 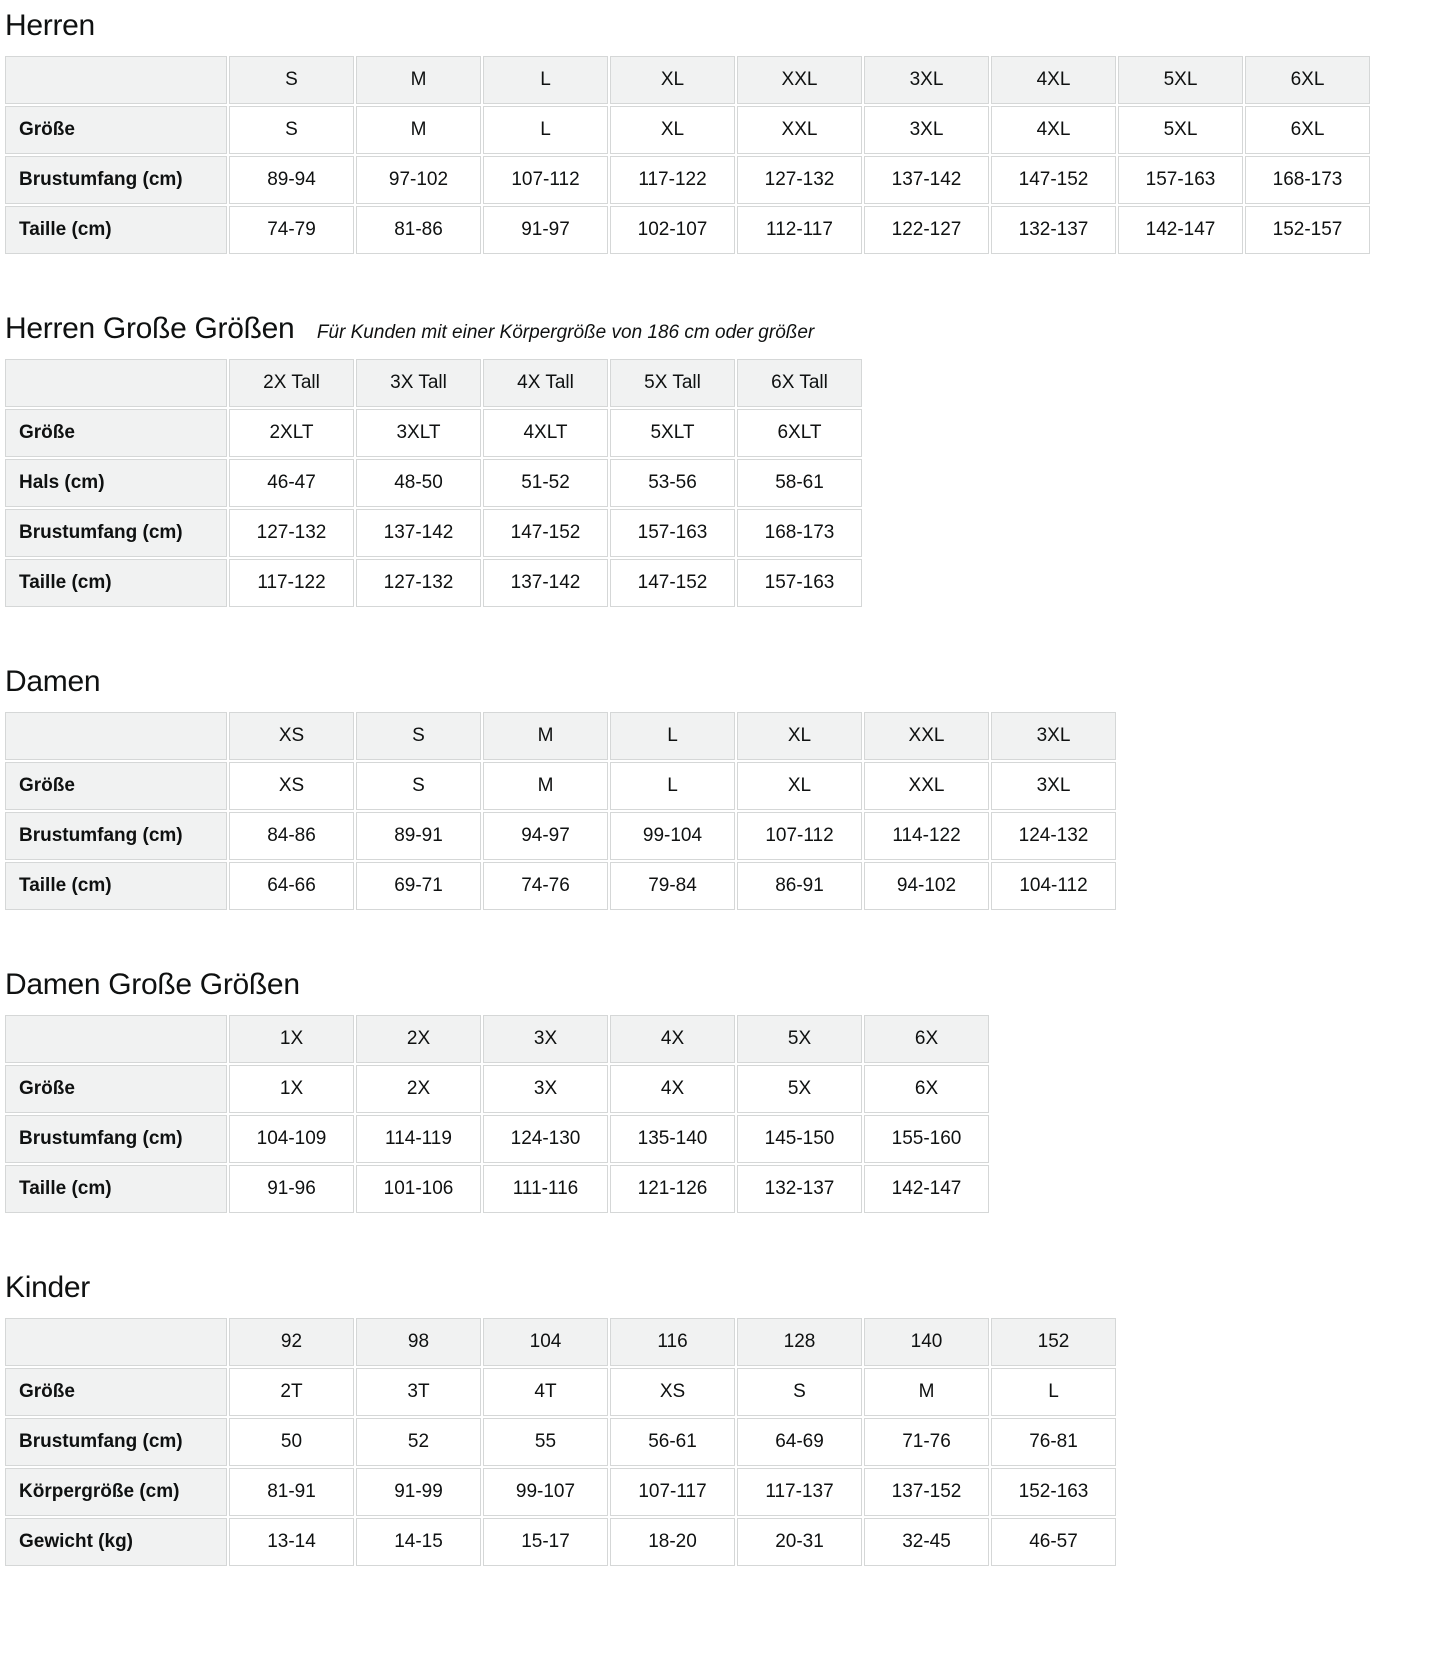 I want to click on size-value: 107-112, so click(x=799, y=836).